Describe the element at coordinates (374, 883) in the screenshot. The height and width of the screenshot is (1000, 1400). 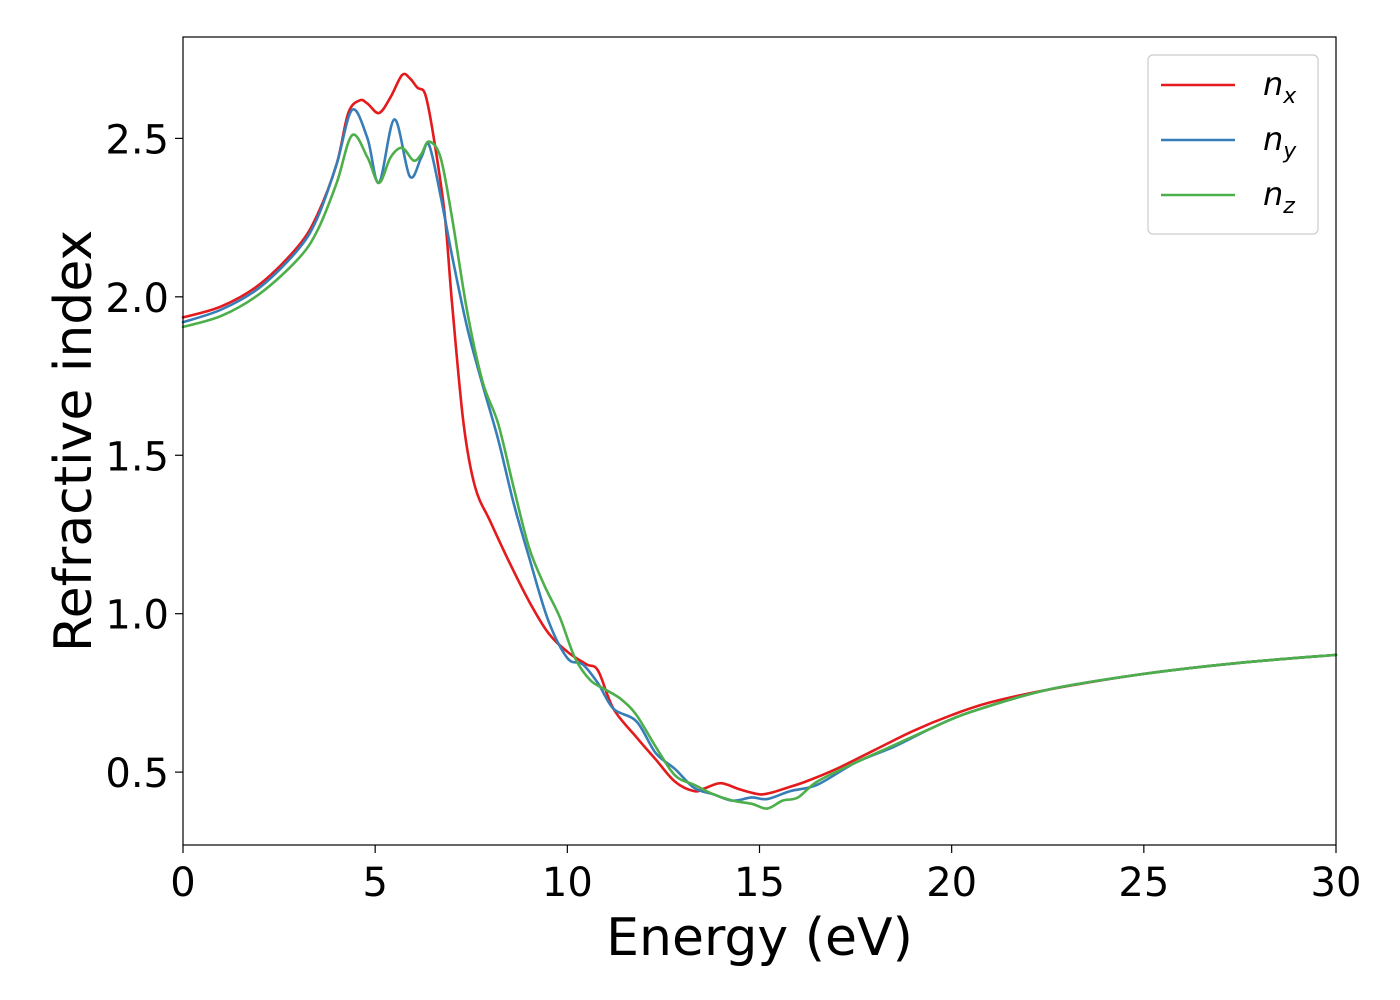
I see `x-tick-label: 5` at that location.